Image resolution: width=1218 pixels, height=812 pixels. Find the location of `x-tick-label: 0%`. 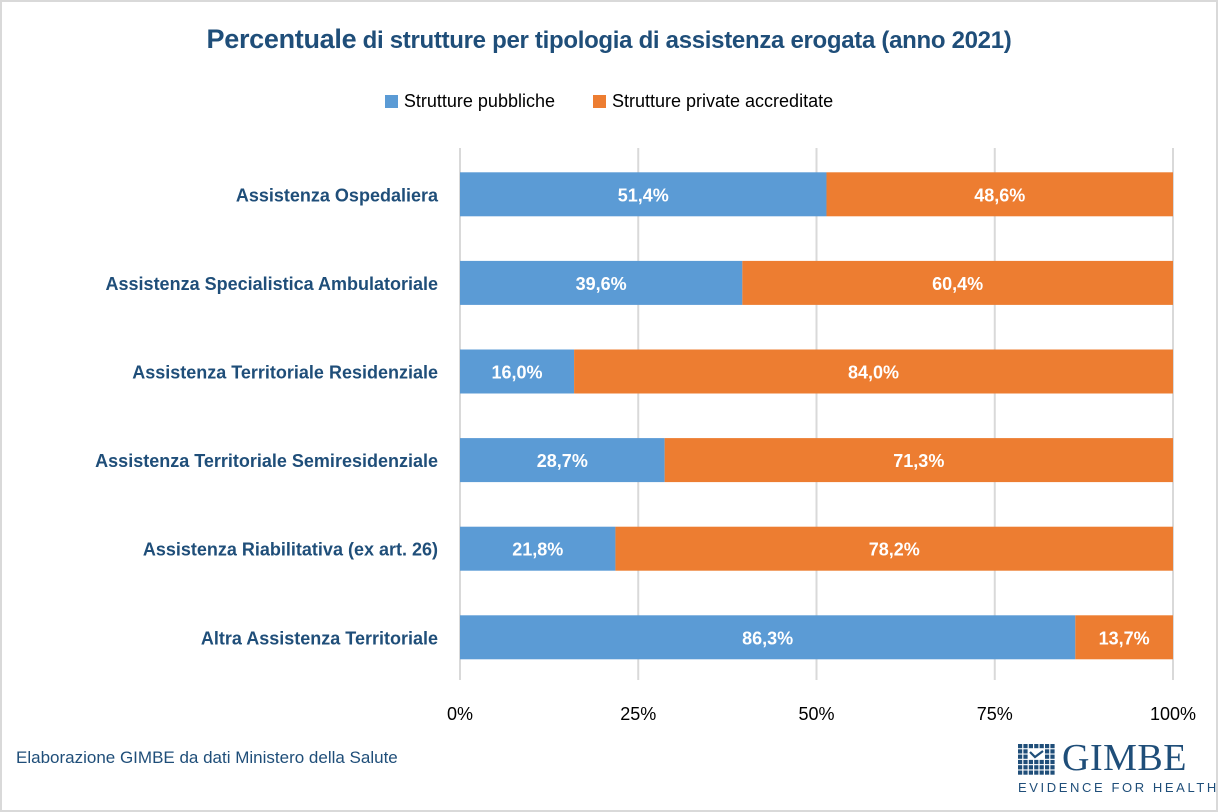

x-tick-label: 0% is located at coordinates (460, 714).